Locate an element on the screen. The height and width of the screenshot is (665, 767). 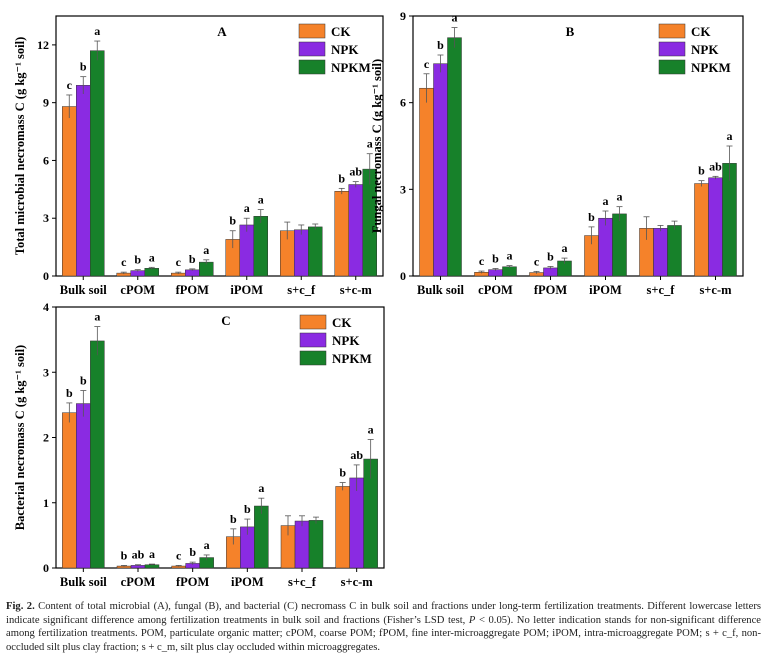
x-tick-label: s+c_f is located at coordinates (301, 290).